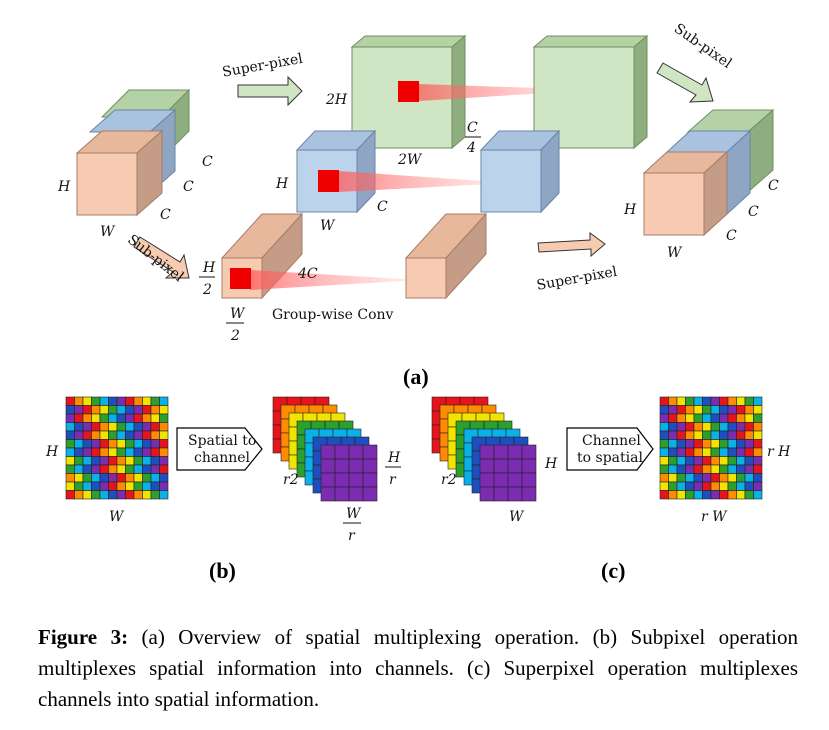  Describe the element at coordinates (711, 448) in the screenshot. I see `superpixel-output-grid` at that location.